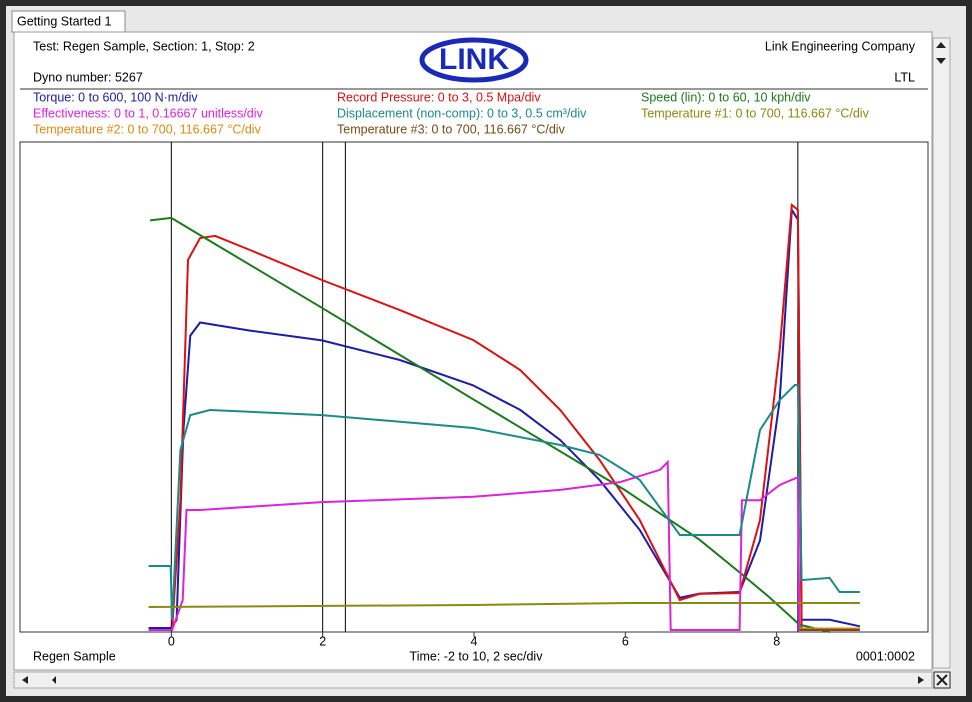 Image resolution: width=972 pixels, height=702 pixels. I want to click on site-code: LTL, so click(904, 77).